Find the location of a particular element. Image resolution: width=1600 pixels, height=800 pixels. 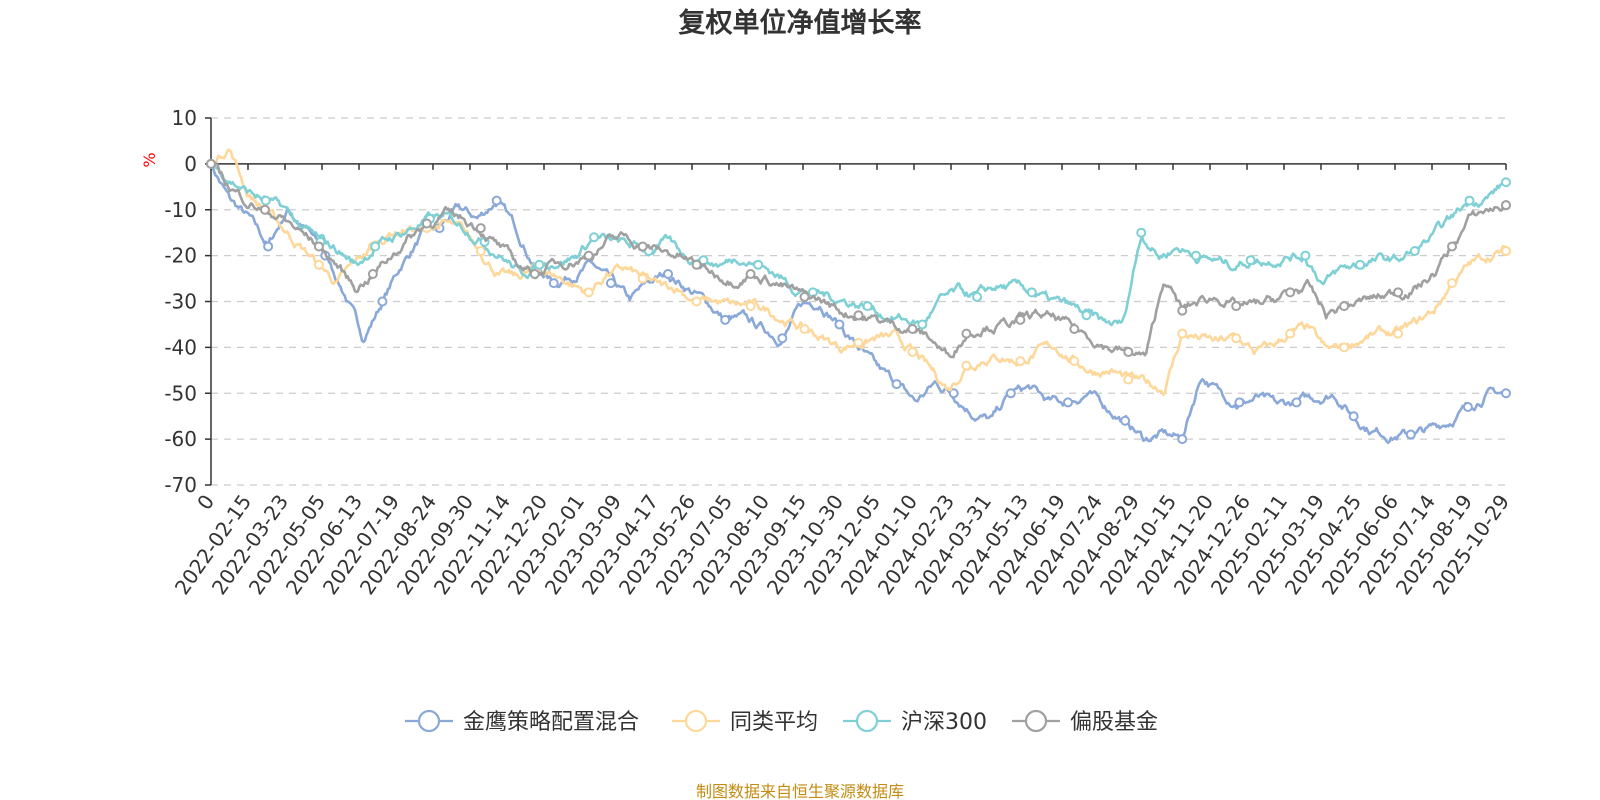

legend-item: 沪深300 is located at coordinates (915, 722).